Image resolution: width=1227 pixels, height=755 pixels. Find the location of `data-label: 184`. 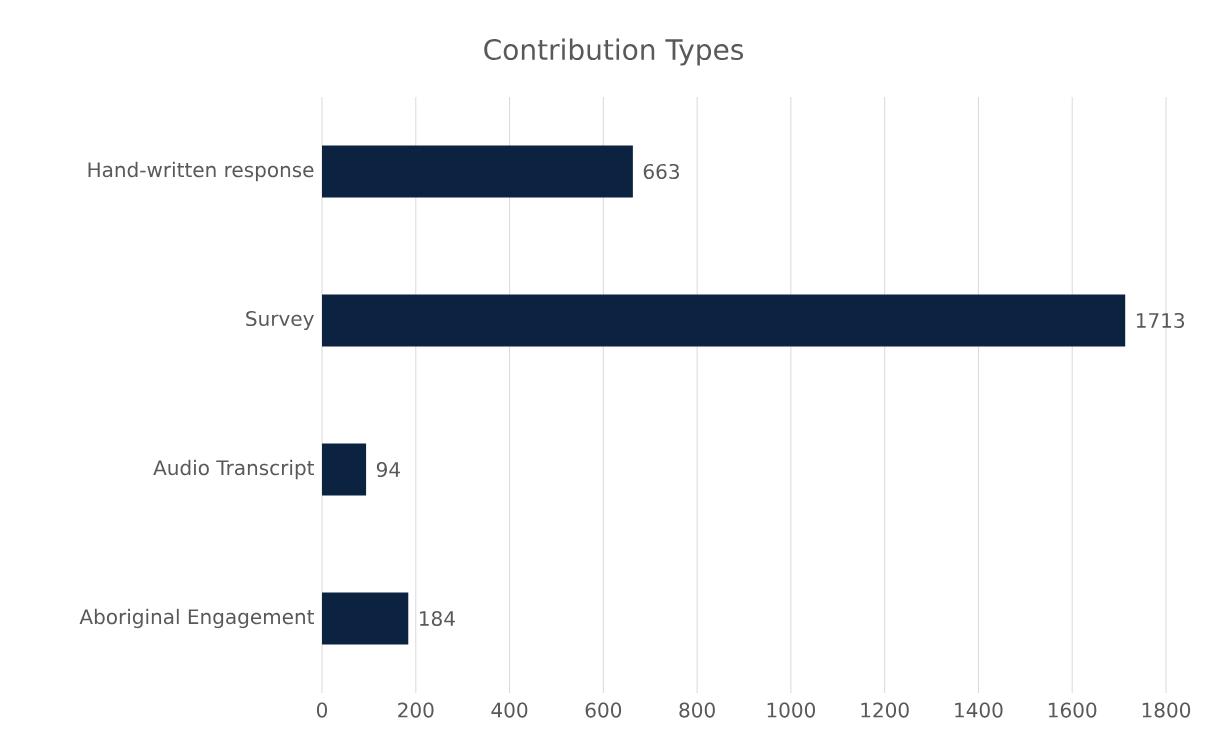

data-label: 184 is located at coordinates (437, 618).